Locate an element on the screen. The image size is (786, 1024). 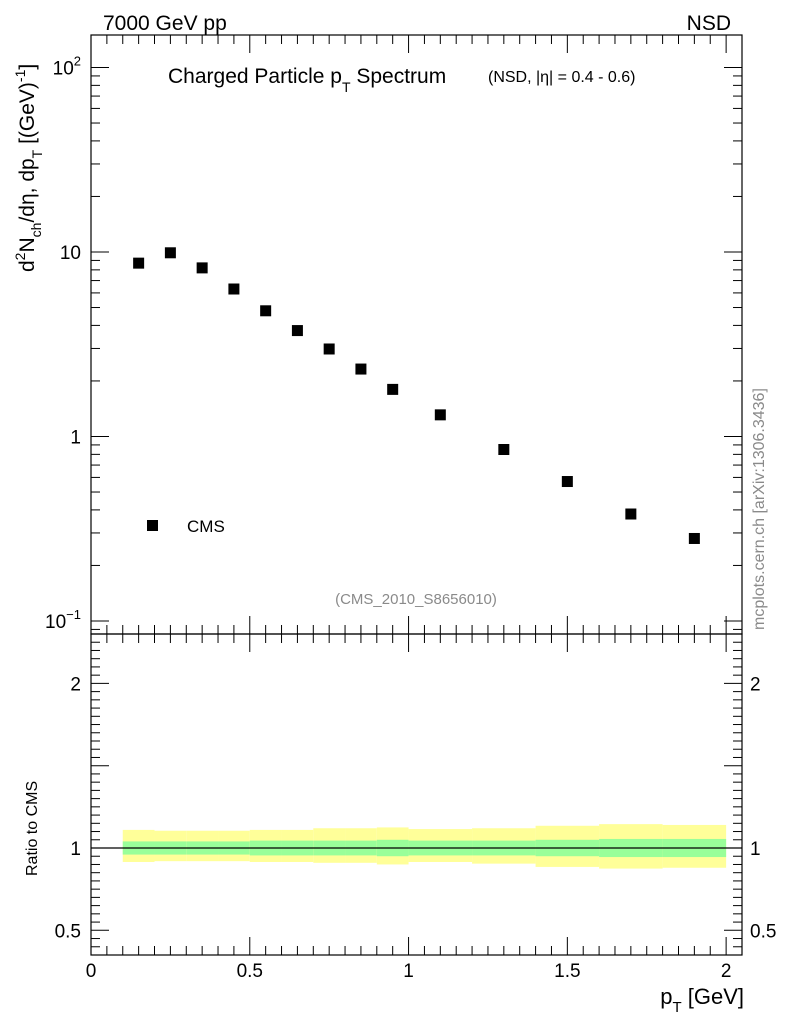
legend-marker-cms is located at coordinates (152, 525).